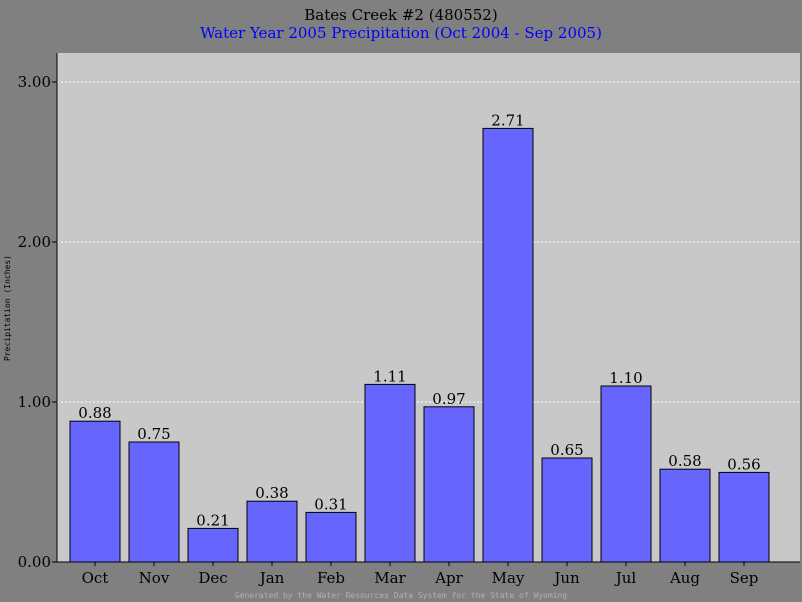 The image size is (802, 602). What do you see at coordinates (95, 578) in the screenshot?
I see `x-tick-label: Oct` at bounding box center [95, 578].